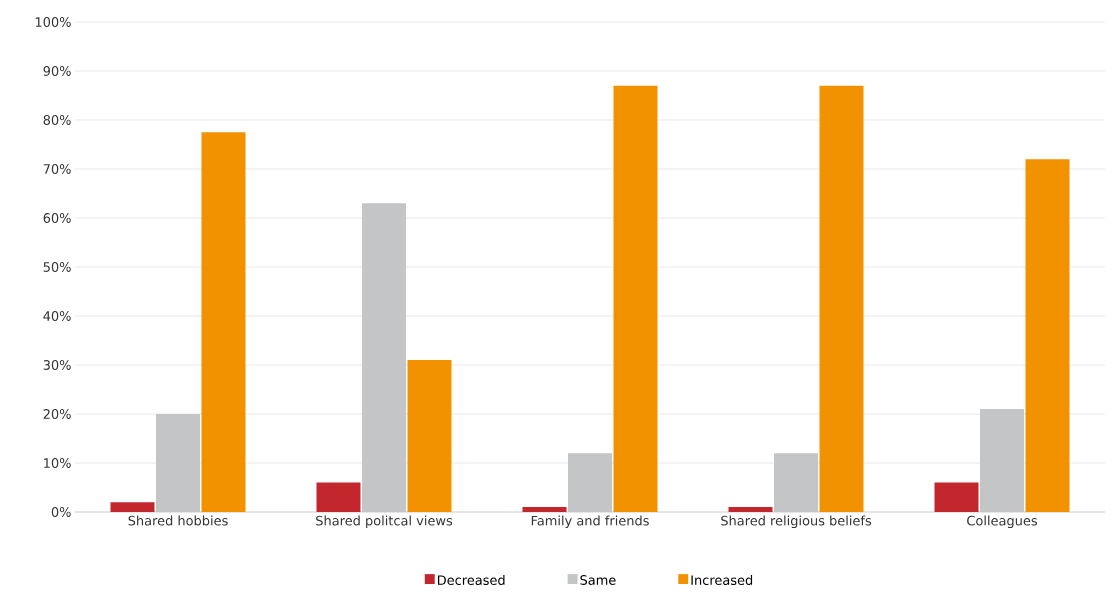 This screenshot has width=1114, height=603. I want to click on legend-label: Increased, so click(722, 580).